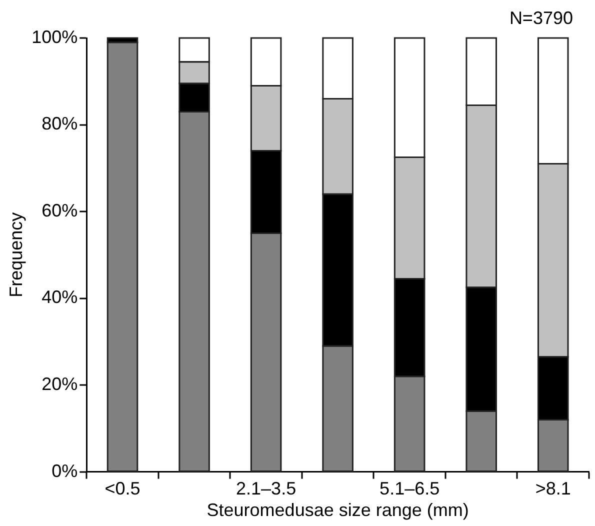 The height and width of the screenshot is (526, 595). I want to click on x-tick-label: >8.1, so click(553, 488).